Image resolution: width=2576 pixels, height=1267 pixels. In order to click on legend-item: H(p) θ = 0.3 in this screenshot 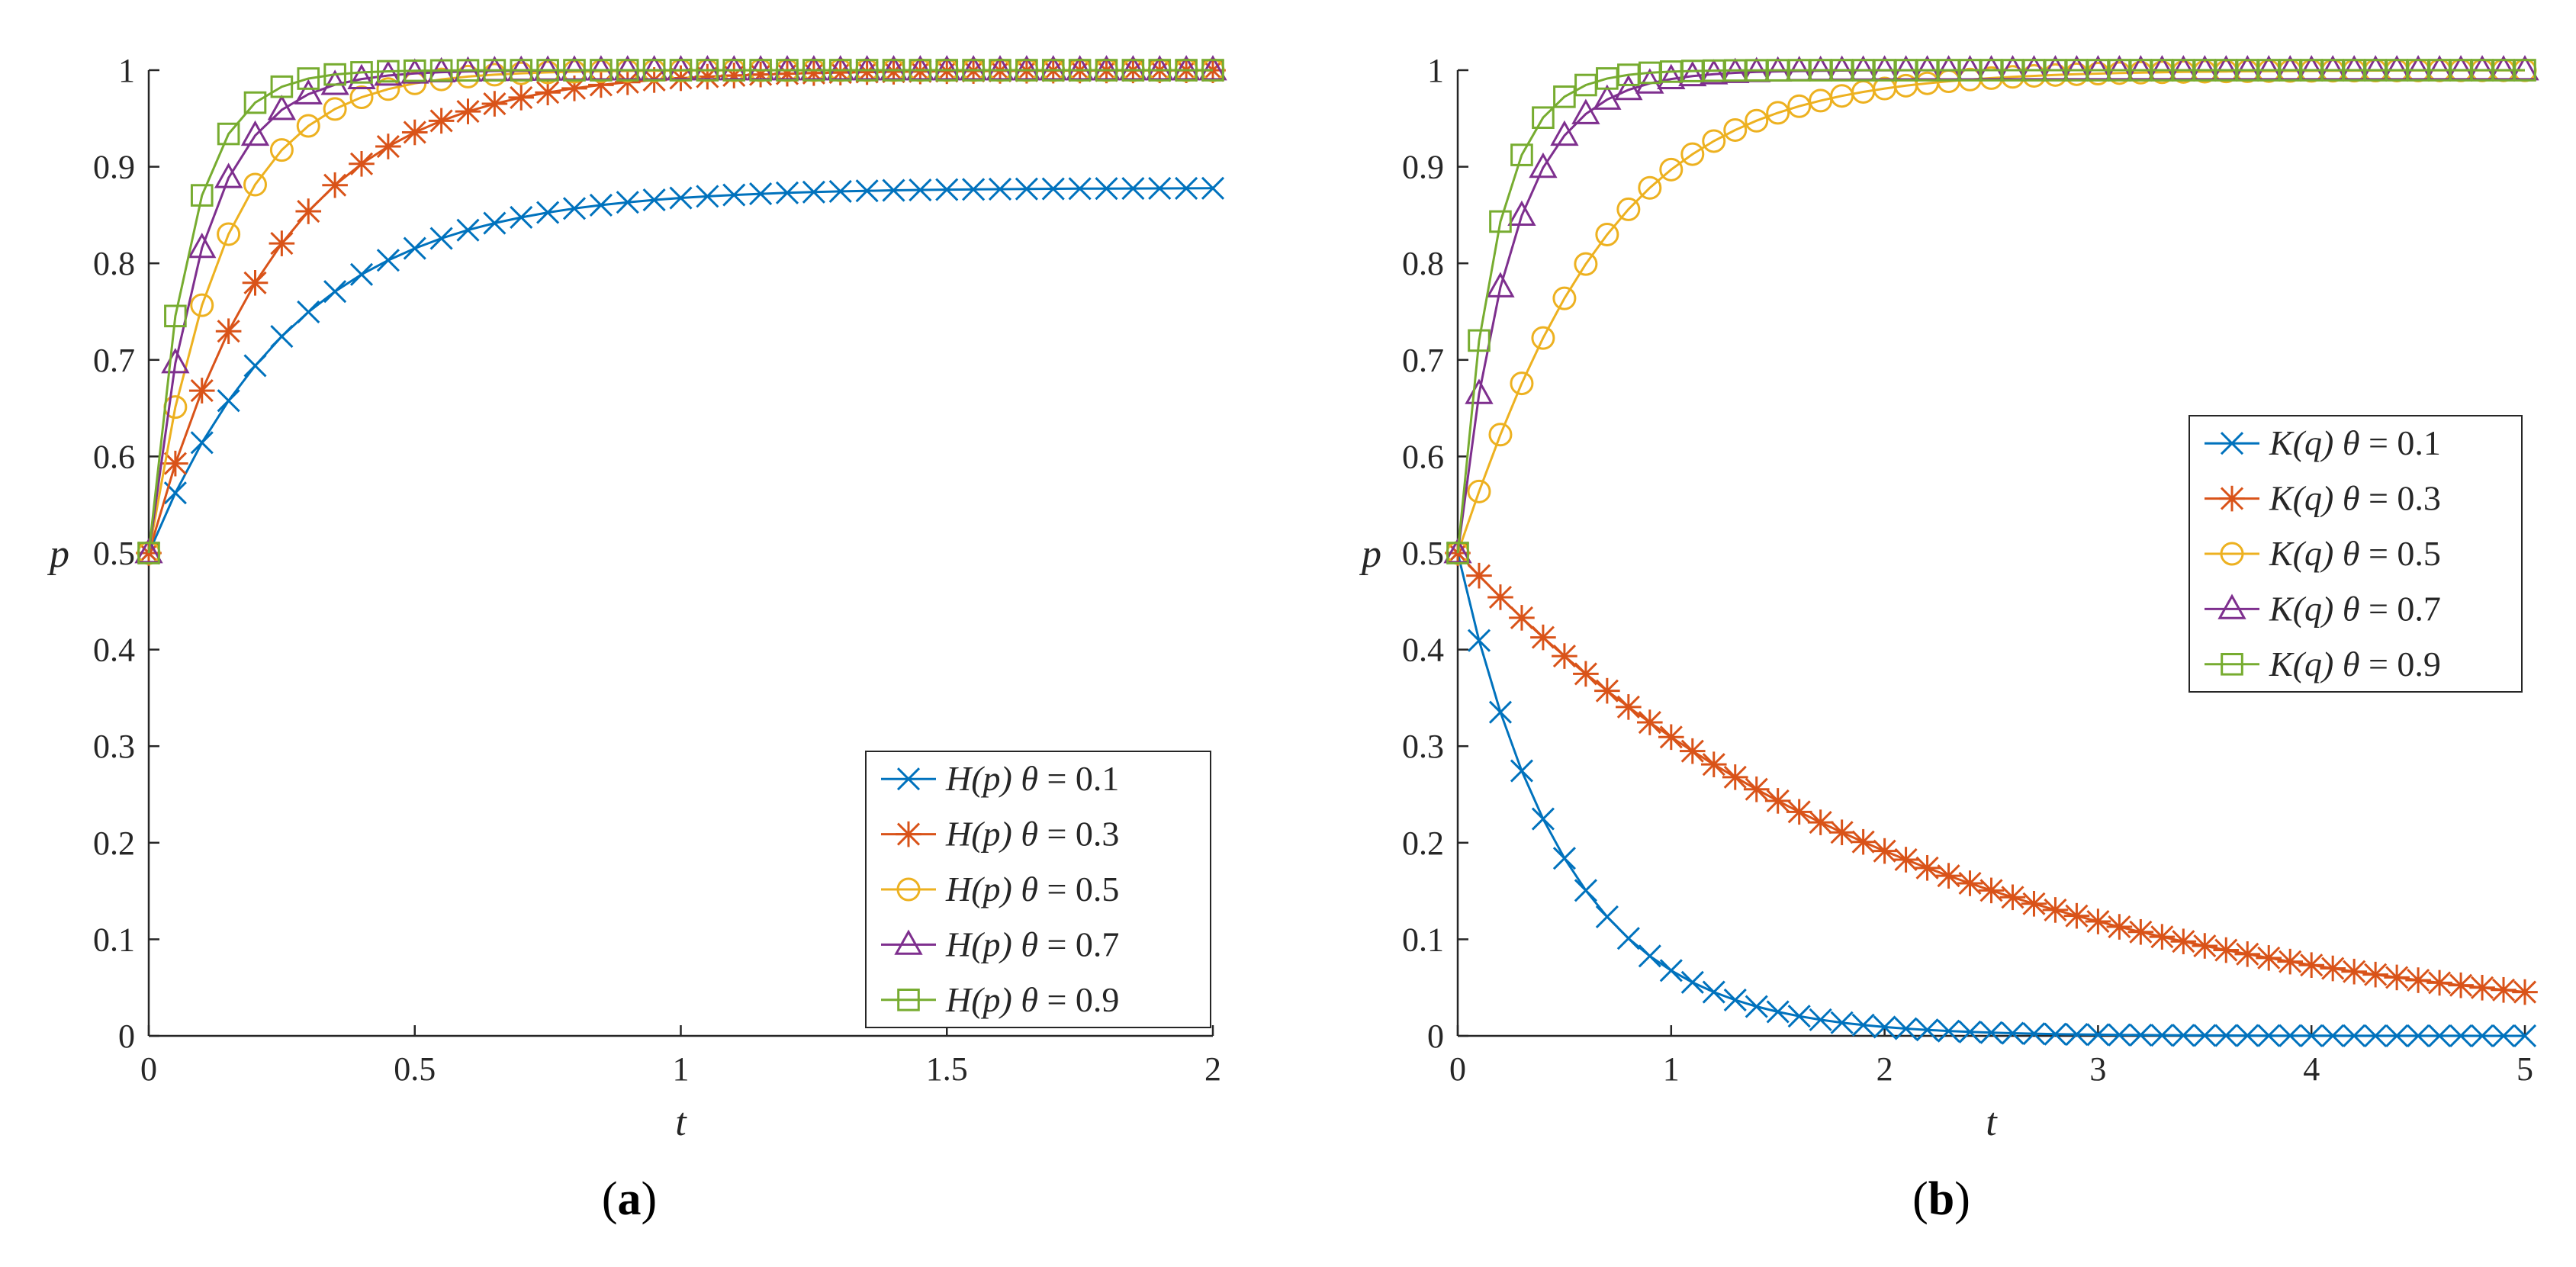, I will do `click(1000, 834)`.